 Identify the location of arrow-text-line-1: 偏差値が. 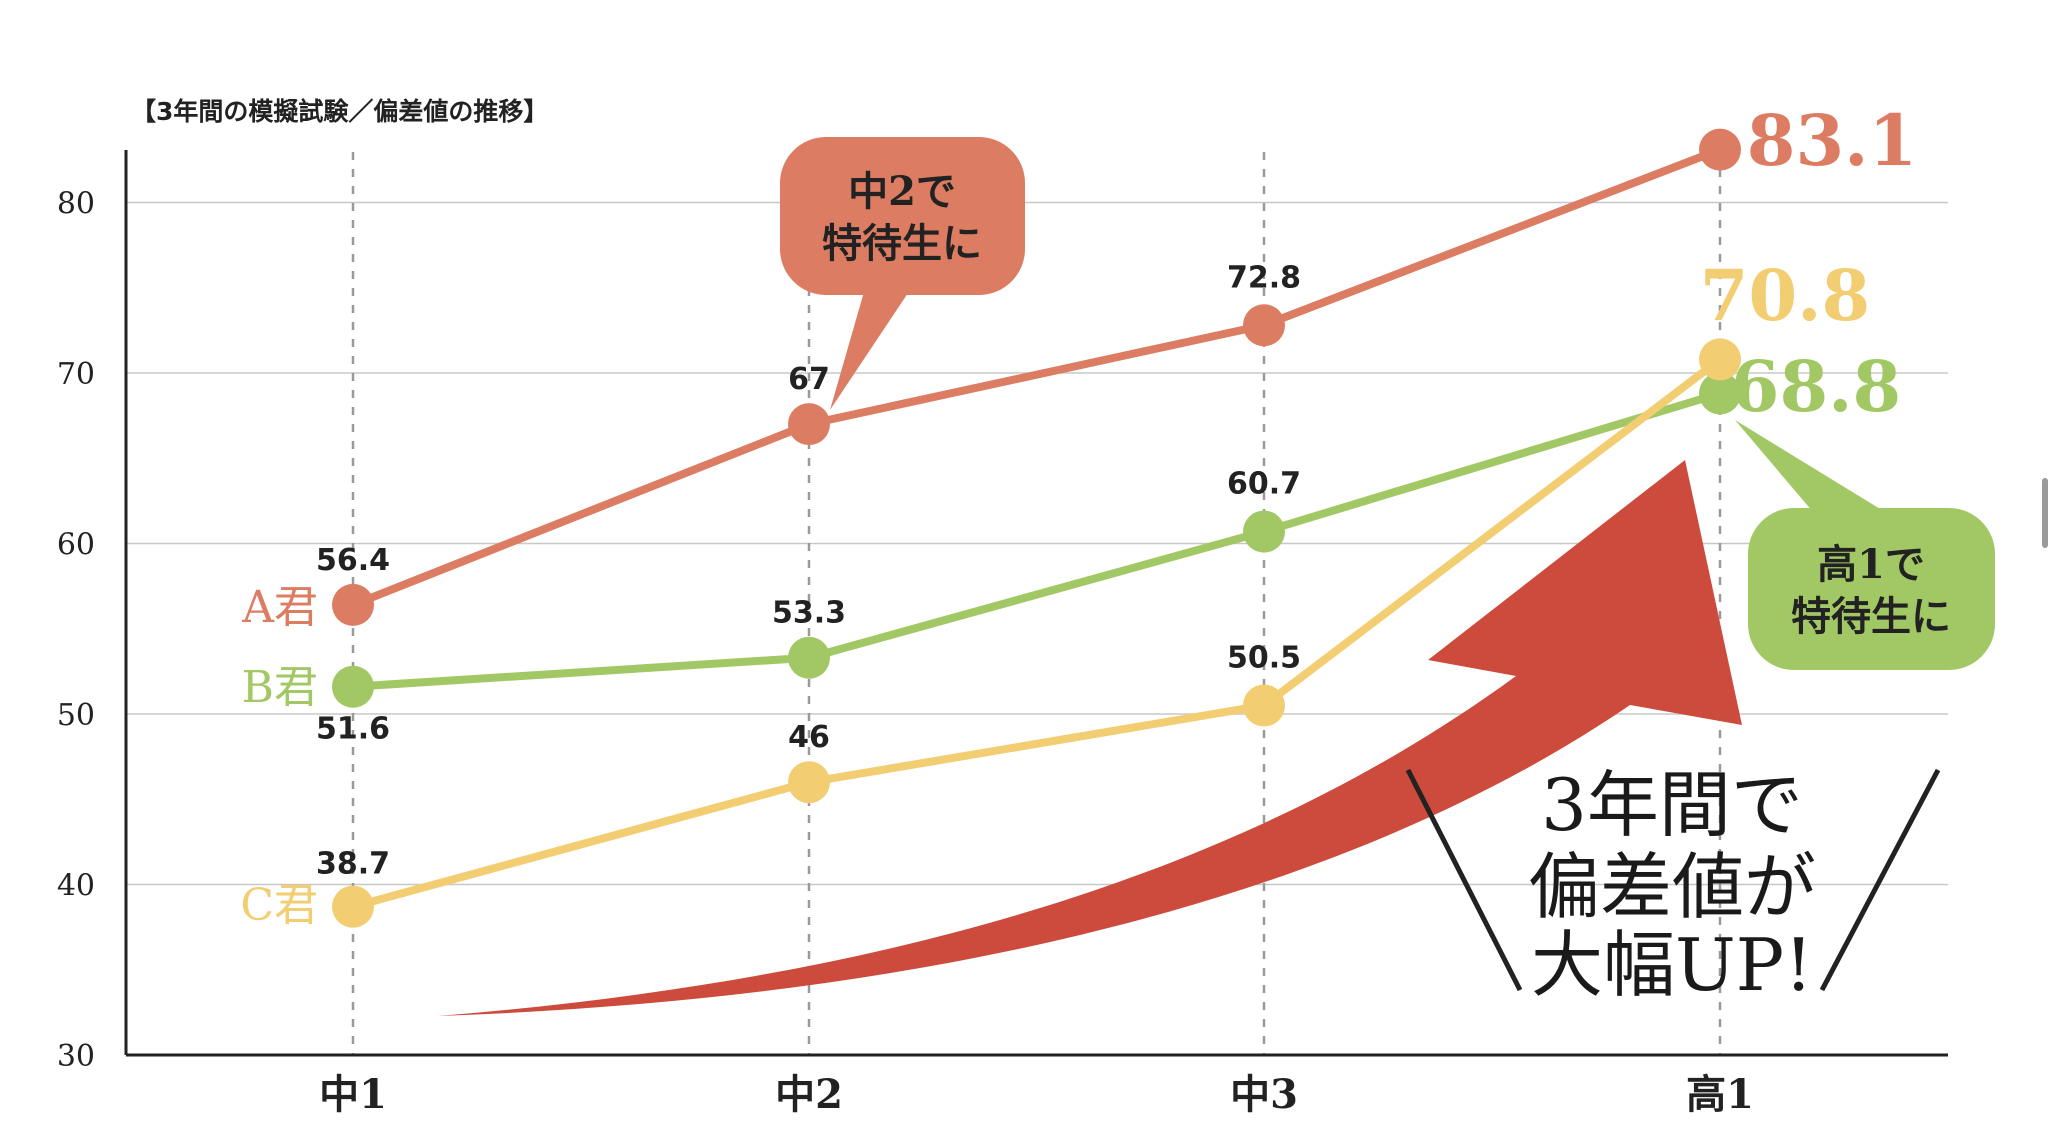
(1672, 887).